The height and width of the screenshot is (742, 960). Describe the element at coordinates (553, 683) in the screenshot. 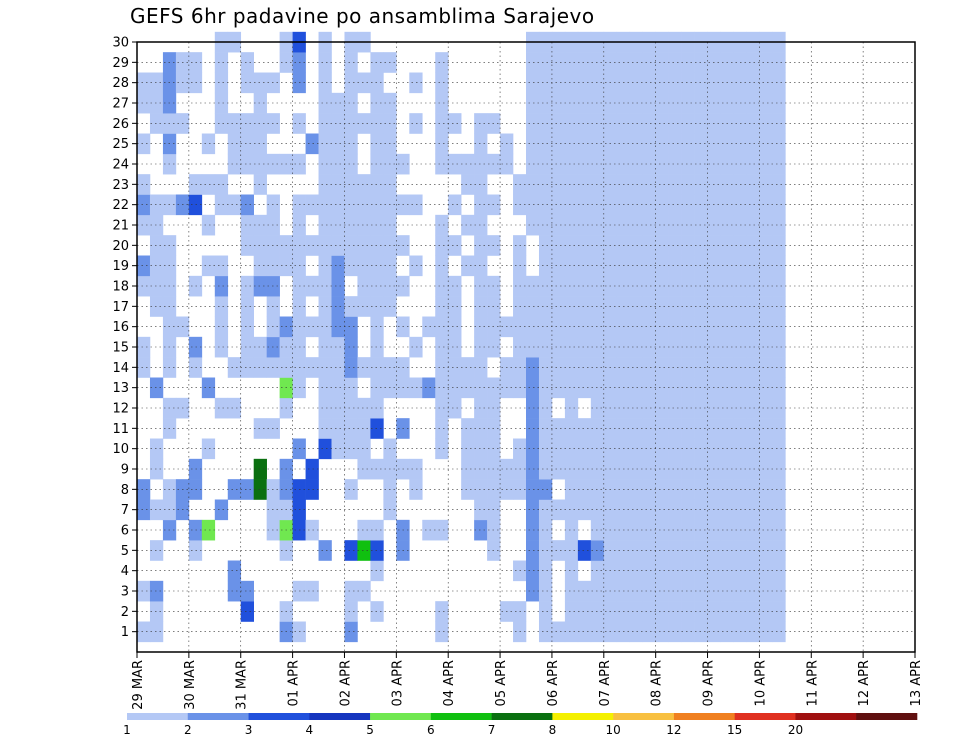

I see `x-tick-label: 06 APR` at that location.